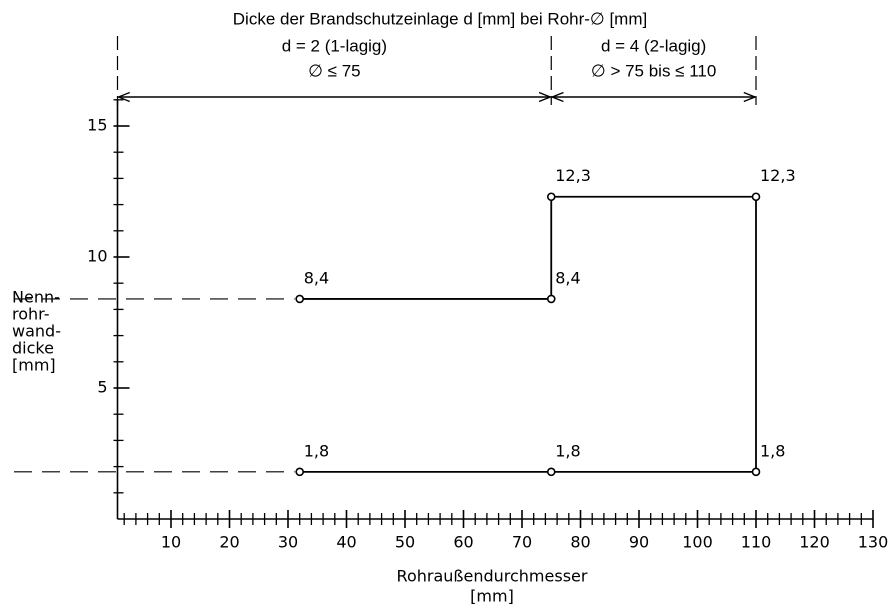 Image resolution: width=891 pixels, height=604 pixels. Describe the element at coordinates (334, 45) in the screenshot. I see `range-label: d = 2 (1-lagig)` at that location.